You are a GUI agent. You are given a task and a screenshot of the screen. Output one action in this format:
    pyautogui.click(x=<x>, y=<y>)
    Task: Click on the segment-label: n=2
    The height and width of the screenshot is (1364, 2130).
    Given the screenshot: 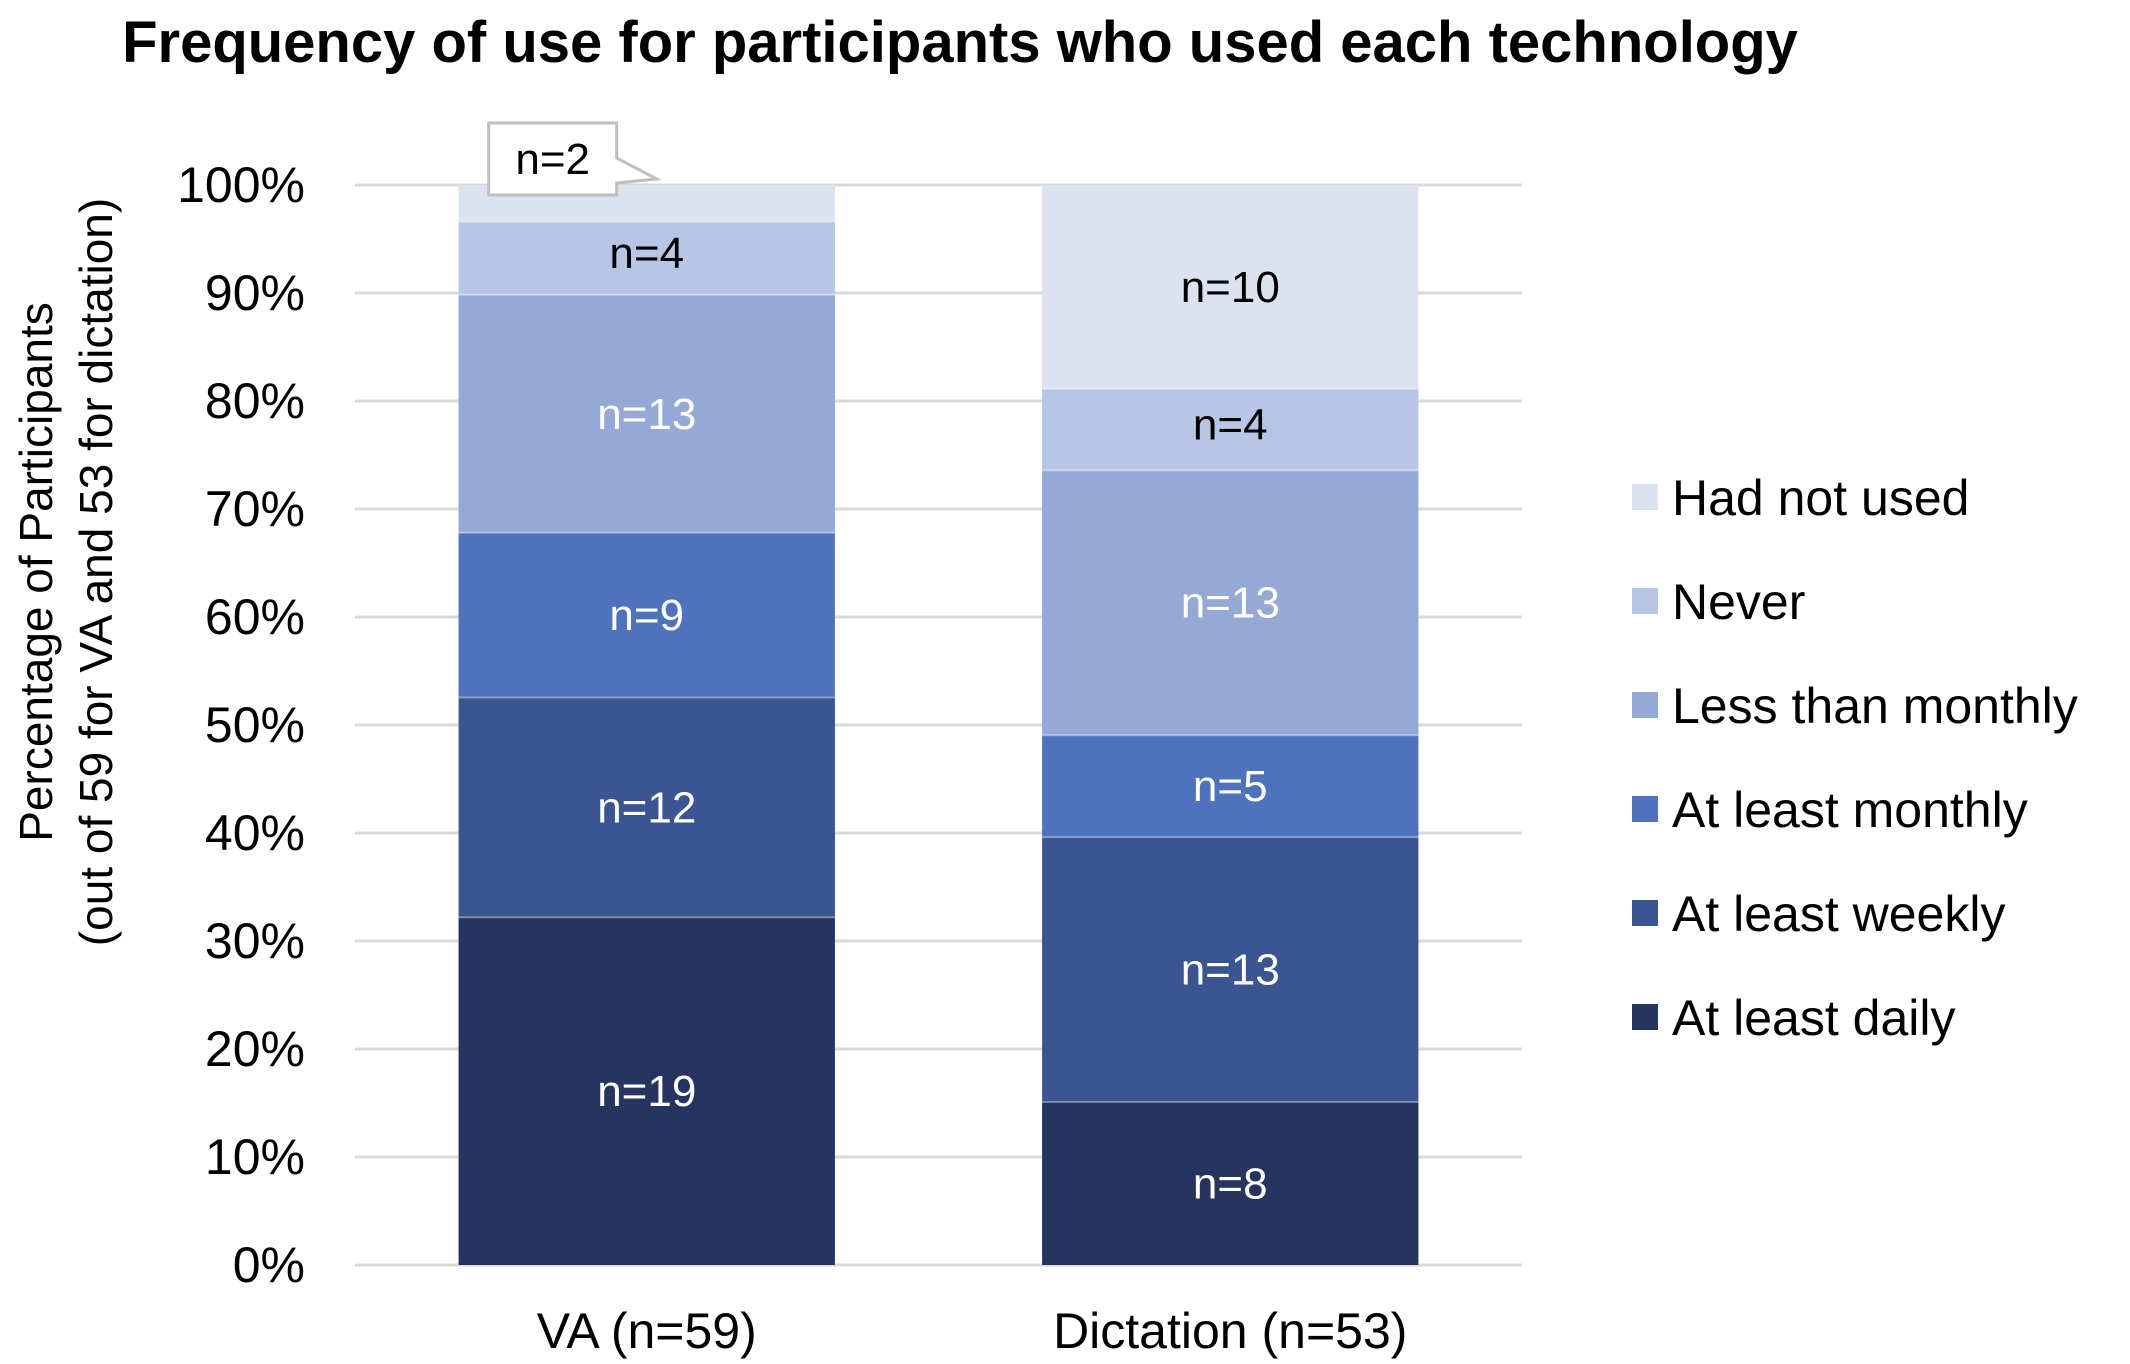 What is the action you would take?
    pyautogui.click(x=552, y=159)
    